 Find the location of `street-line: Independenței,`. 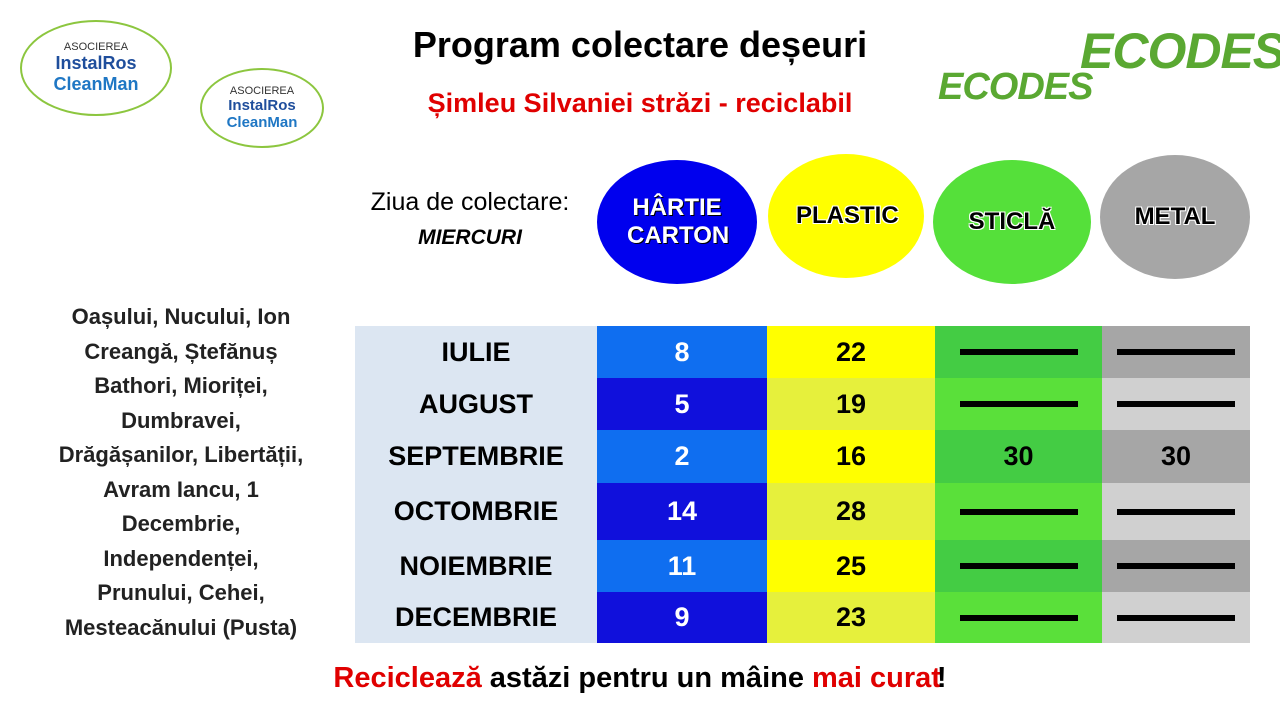

street-line: Independenței, is located at coordinates (181, 558).